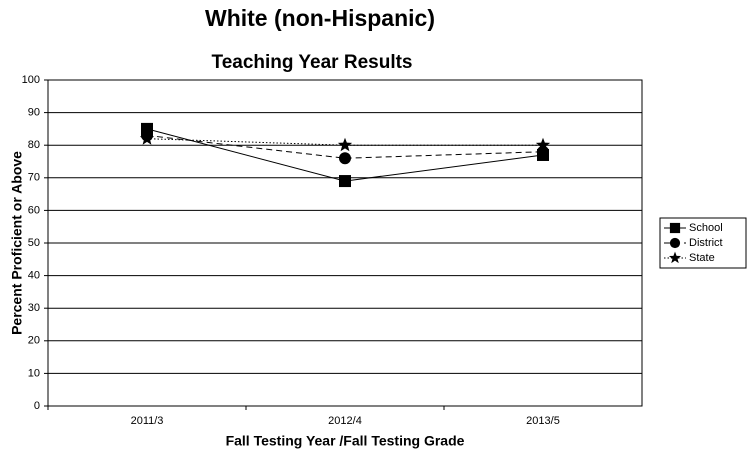  Describe the element at coordinates (345, 421) in the screenshot. I see `x-tick-label: 2012/4` at that location.